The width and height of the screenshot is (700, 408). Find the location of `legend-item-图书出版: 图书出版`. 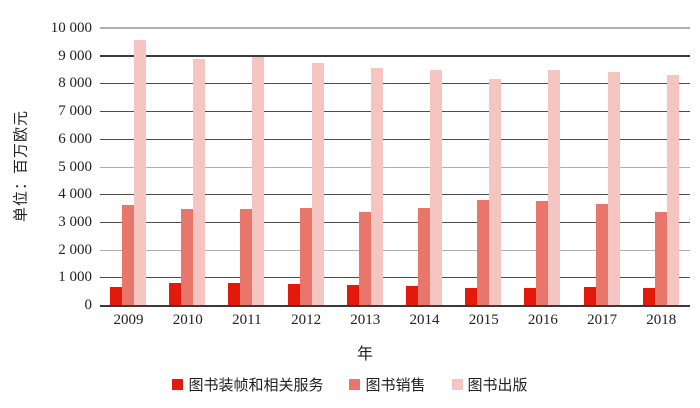

legend-item-图书出版: 图书出版 is located at coordinates (489, 384).